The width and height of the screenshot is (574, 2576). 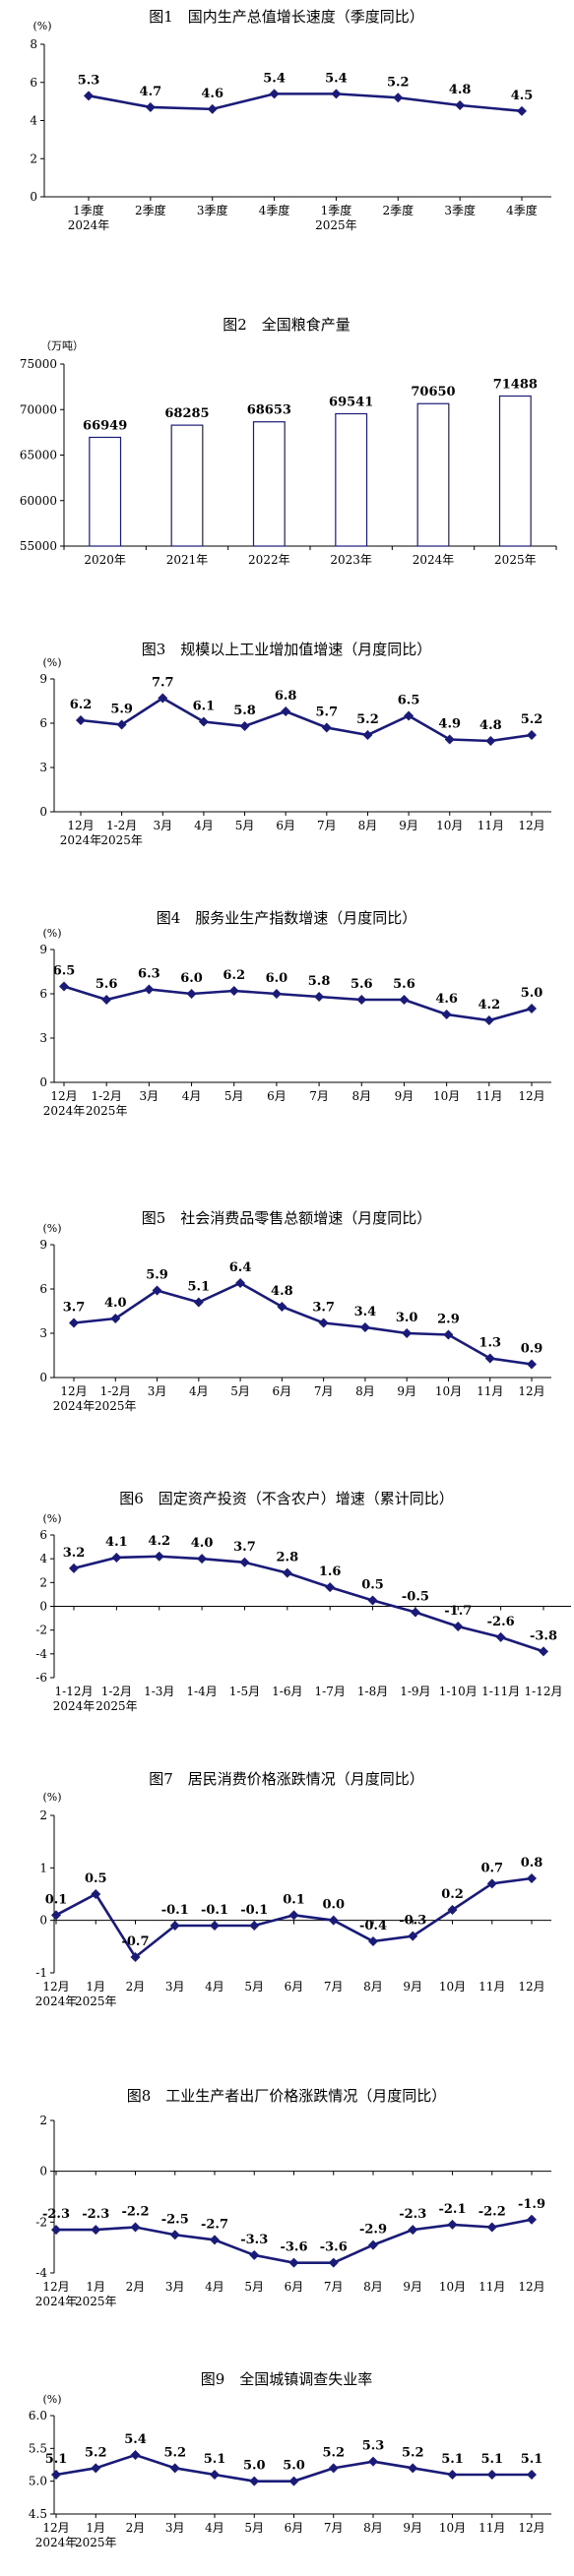 I want to click on y-tick-label: 5.5, so click(x=38, y=2448).